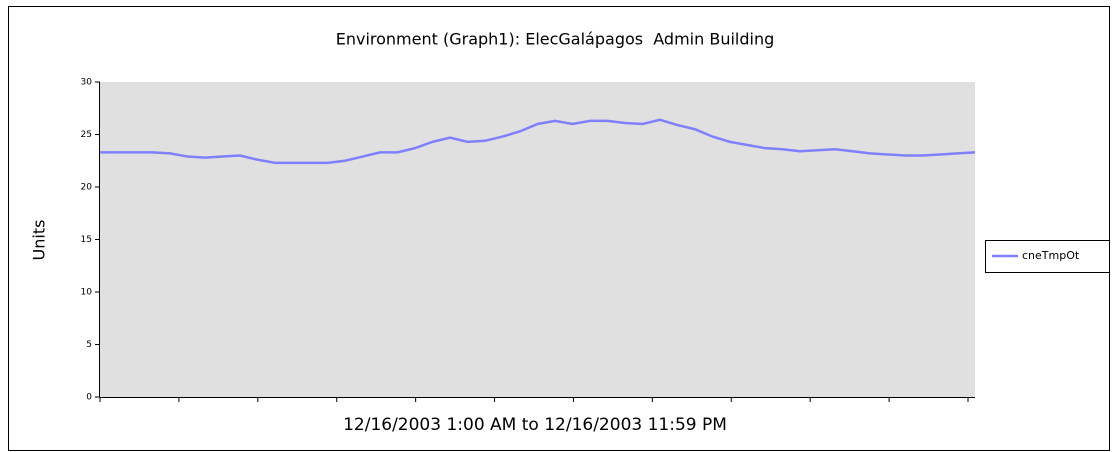 The height and width of the screenshot is (452, 1119). Describe the element at coordinates (1051, 255) in the screenshot. I see `legend-label: cneTmpOt` at that location.